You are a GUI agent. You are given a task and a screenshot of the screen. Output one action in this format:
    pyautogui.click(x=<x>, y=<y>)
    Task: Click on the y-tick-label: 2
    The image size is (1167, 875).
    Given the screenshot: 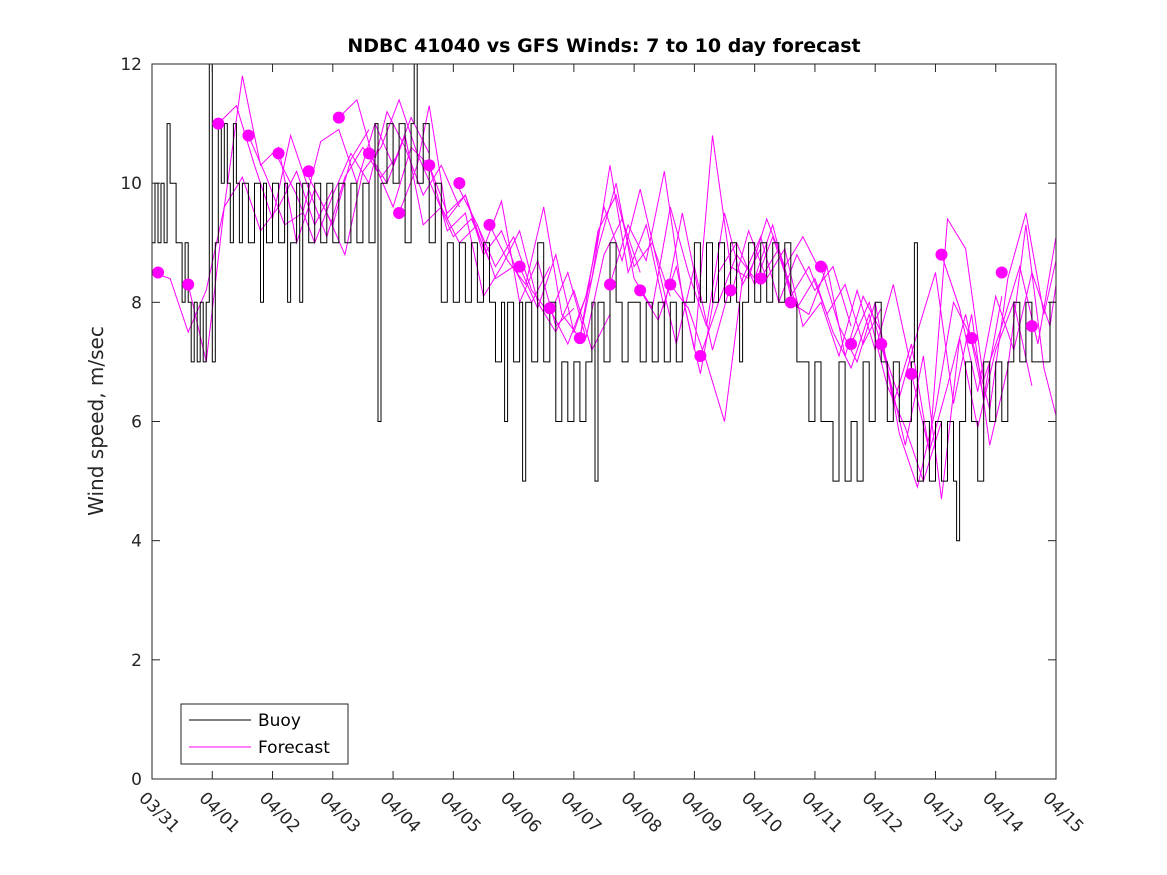 What is the action you would take?
    pyautogui.click(x=136, y=661)
    